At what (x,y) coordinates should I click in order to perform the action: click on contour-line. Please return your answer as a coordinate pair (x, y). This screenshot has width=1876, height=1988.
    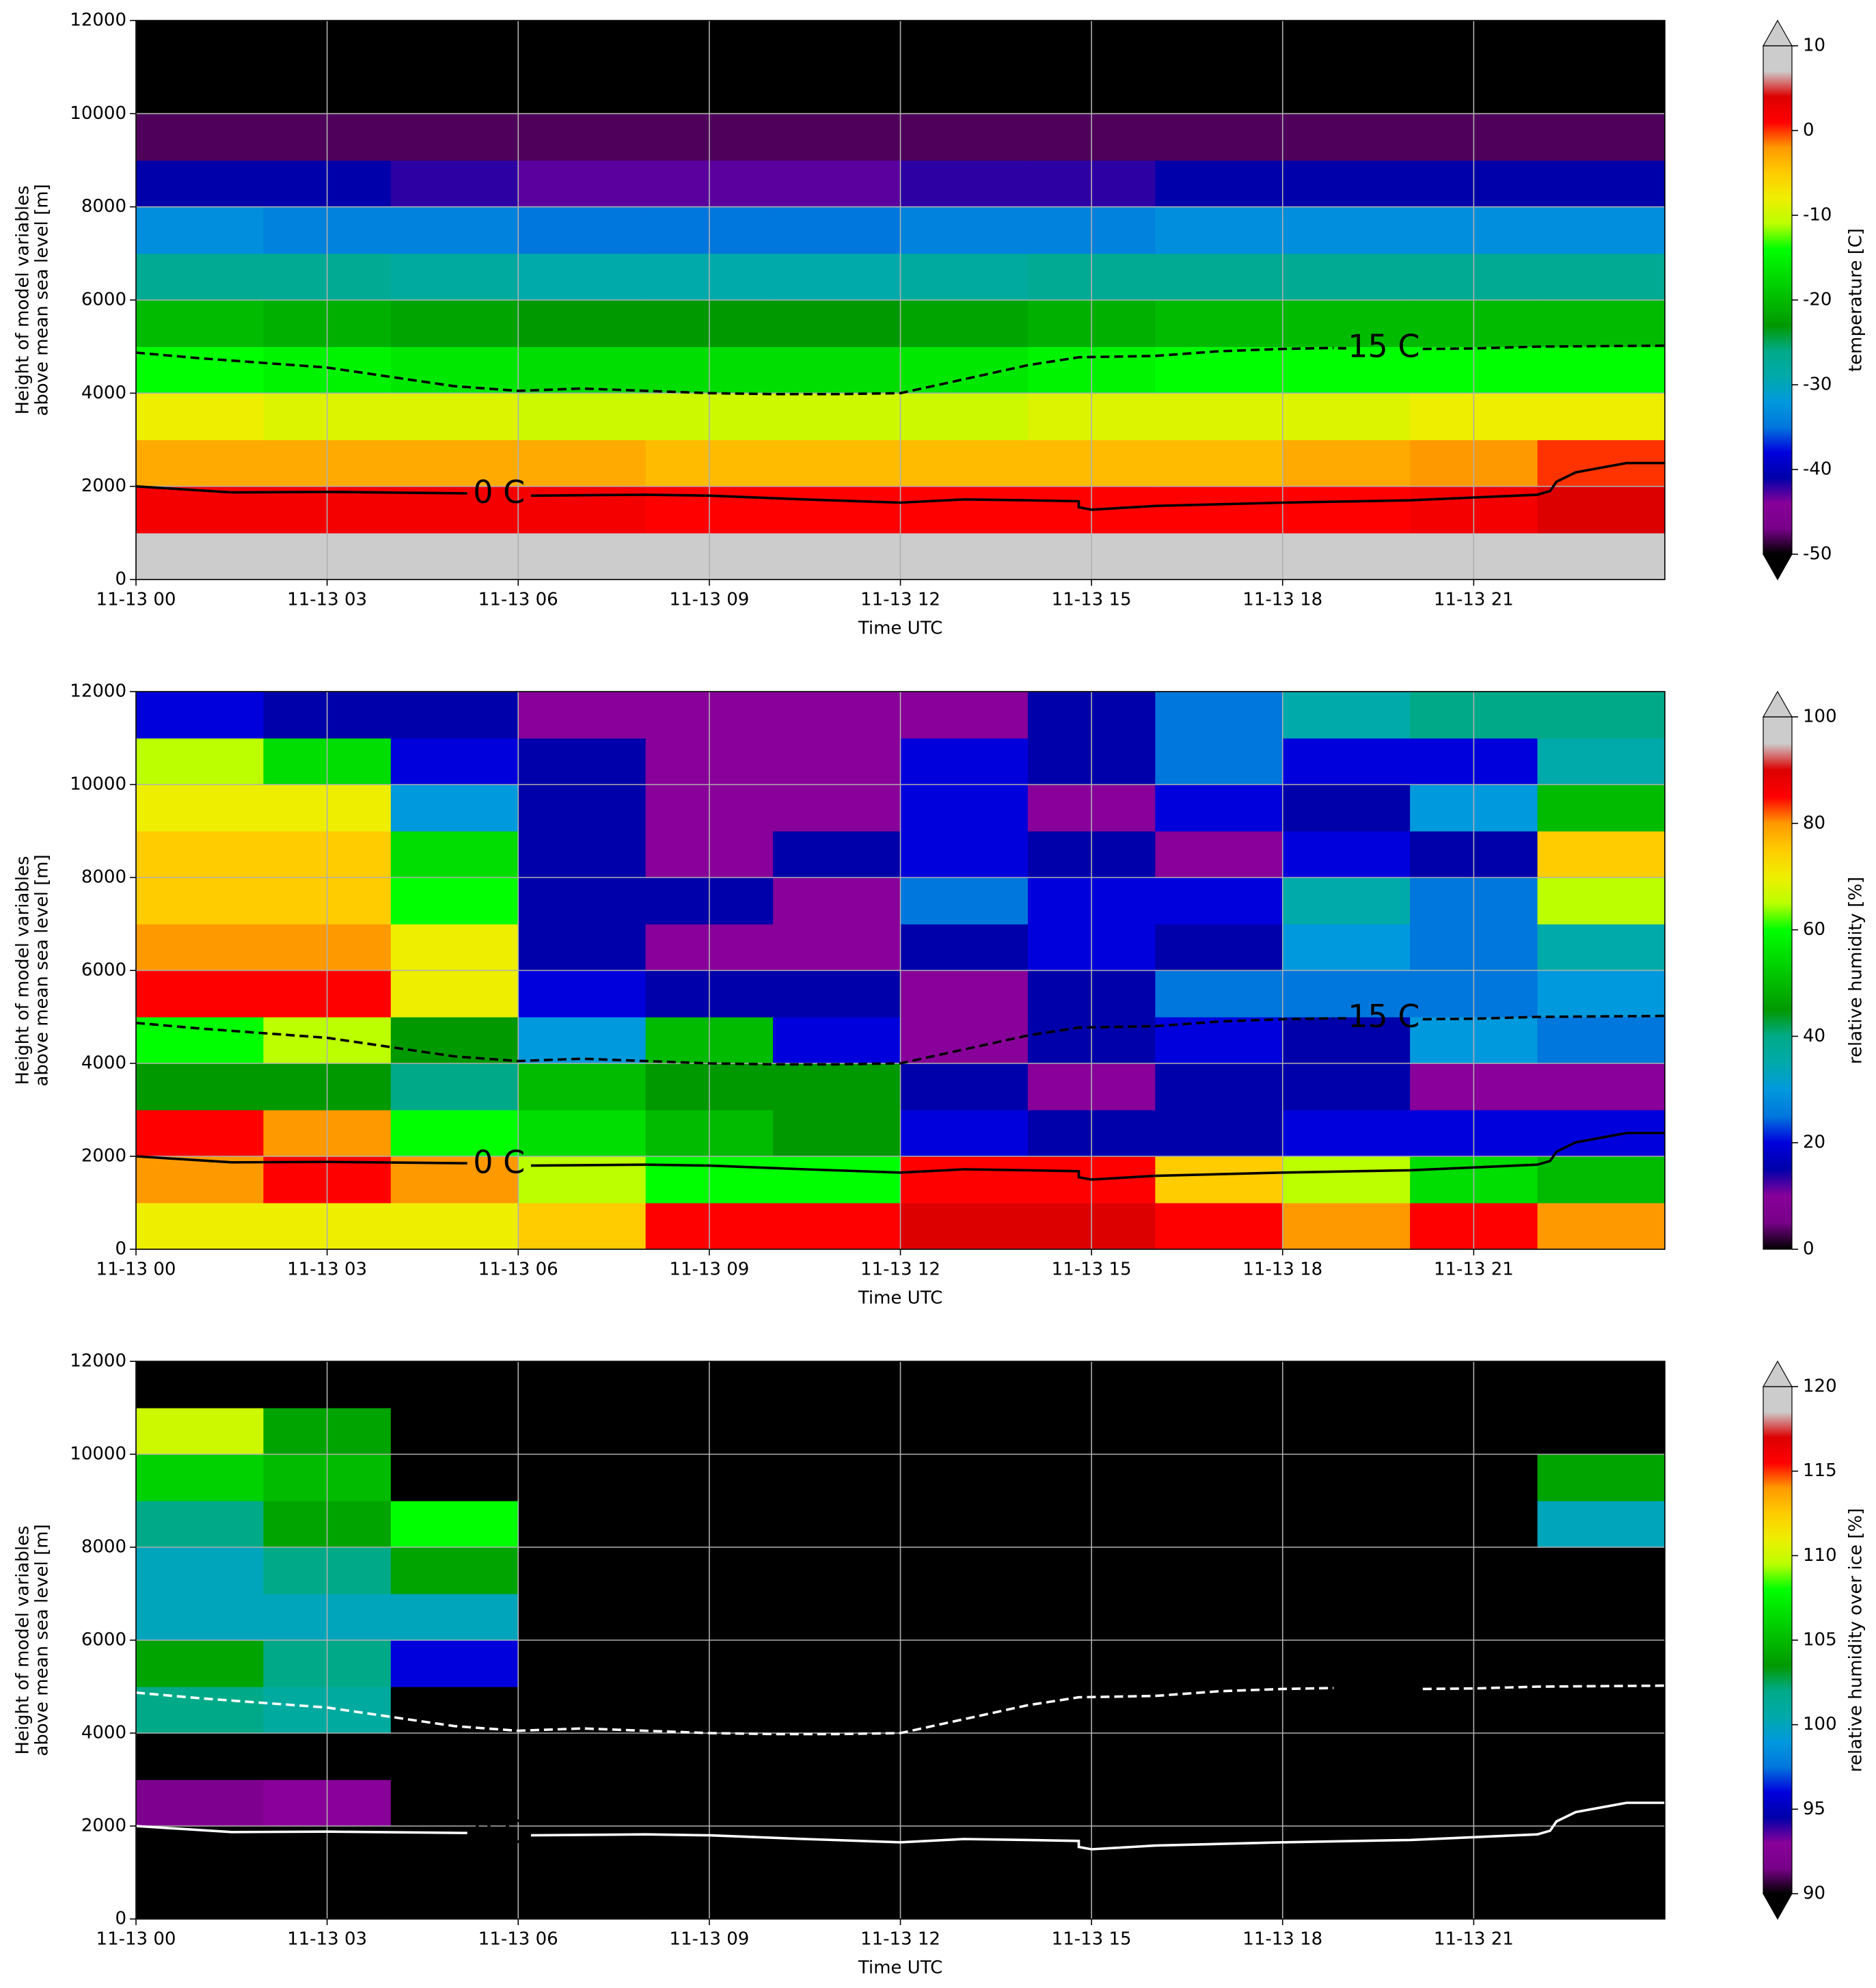
    Looking at the image, I should click on (900, 486).